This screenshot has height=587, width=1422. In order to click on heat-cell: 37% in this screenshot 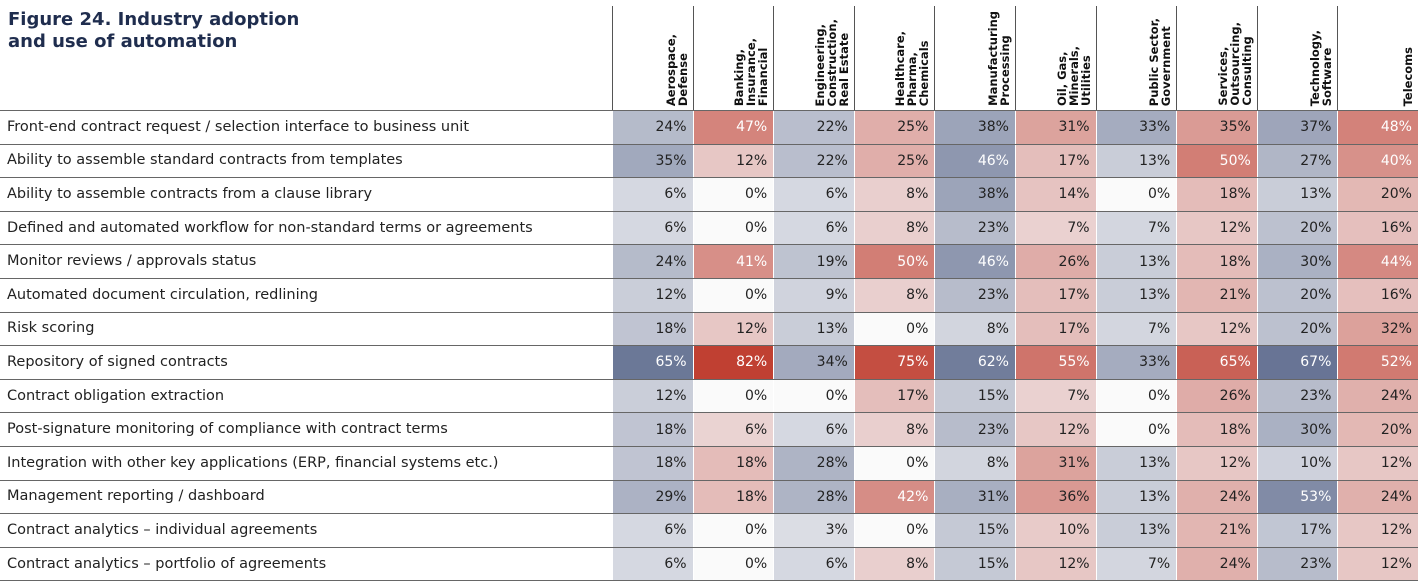, I will do `click(1297, 127)`.